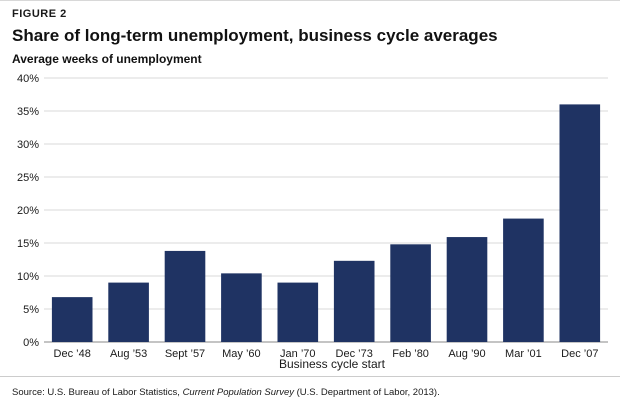 The height and width of the screenshot is (411, 620). I want to click on y-tick-label: 25%, so click(28, 178).